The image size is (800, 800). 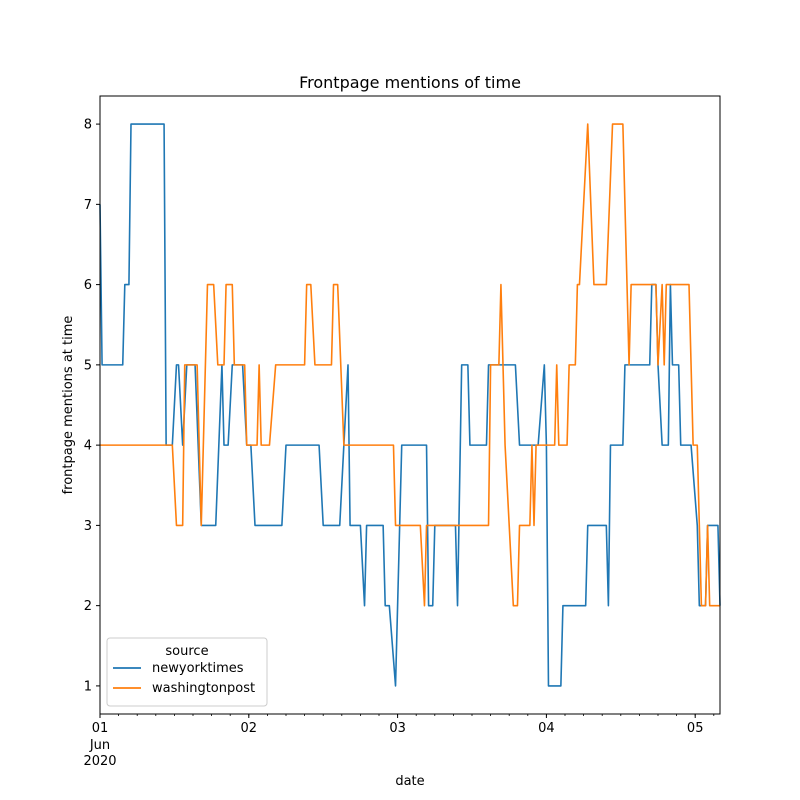 I want to click on legend-entry-newyorktimes: newyorktimes, so click(x=198, y=668).